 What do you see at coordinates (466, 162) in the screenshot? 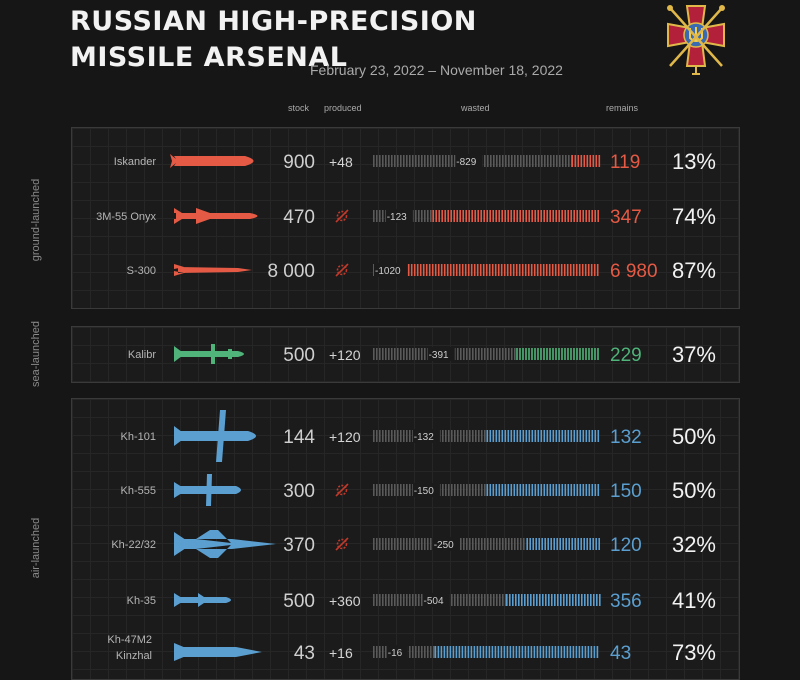
I see `wasted-value: -829` at bounding box center [466, 162].